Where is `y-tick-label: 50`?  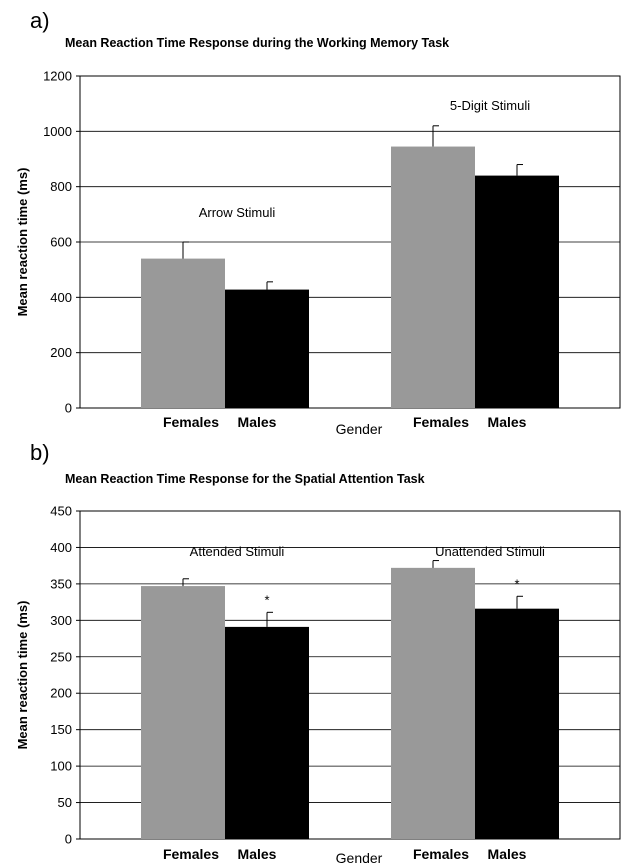
y-tick-label: 50 is located at coordinates (65, 802).